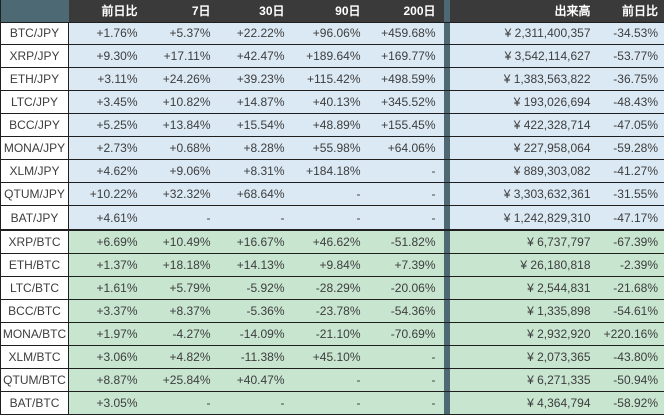 The height and width of the screenshot is (415, 664). I want to click on pair-label: ETH/BTC, so click(34, 265).